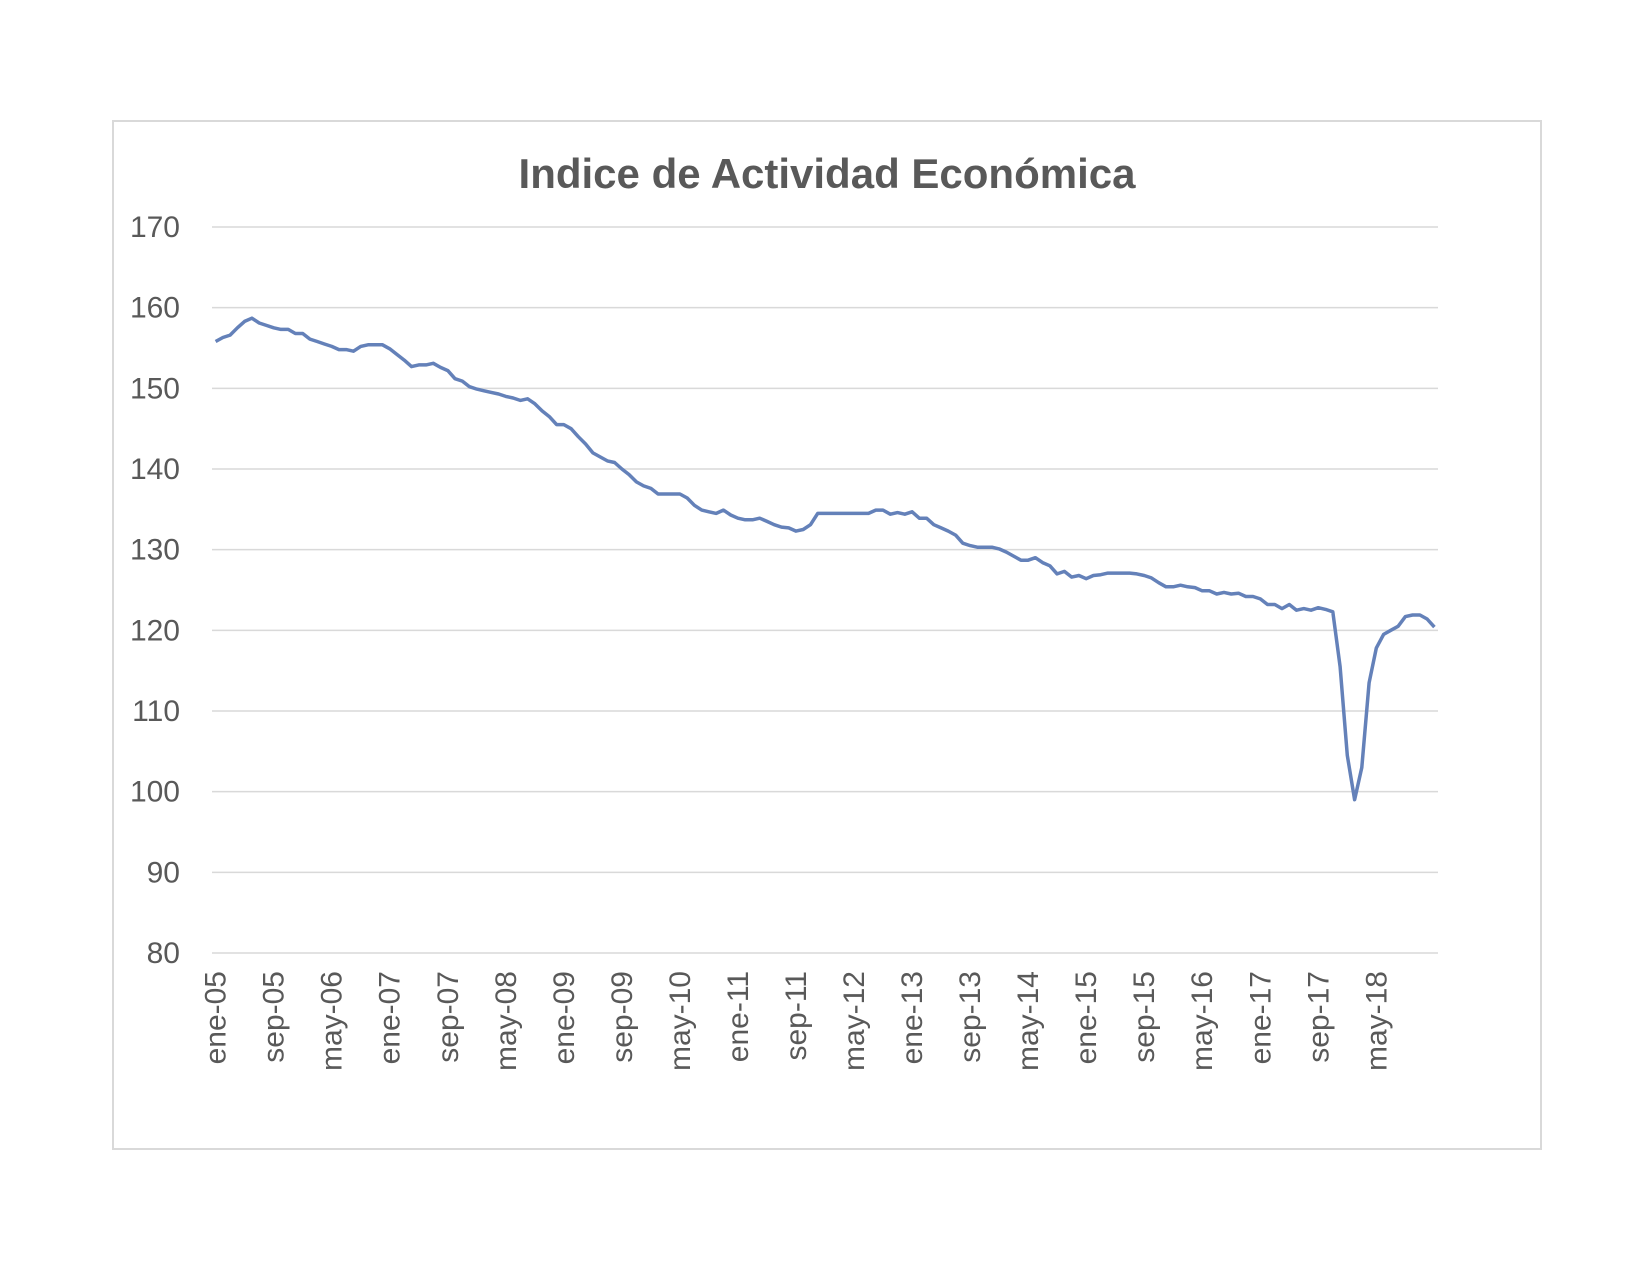  What do you see at coordinates (1318, 1017) in the screenshot?
I see `x-tick-label: sep-17` at bounding box center [1318, 1017].